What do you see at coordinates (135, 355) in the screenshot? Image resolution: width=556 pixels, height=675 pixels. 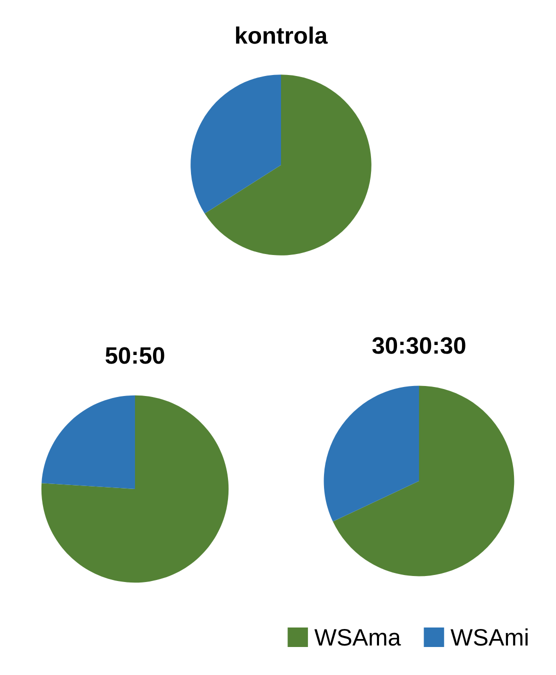 I see `chart-title: 50:50` at bounding box center [135, 355].